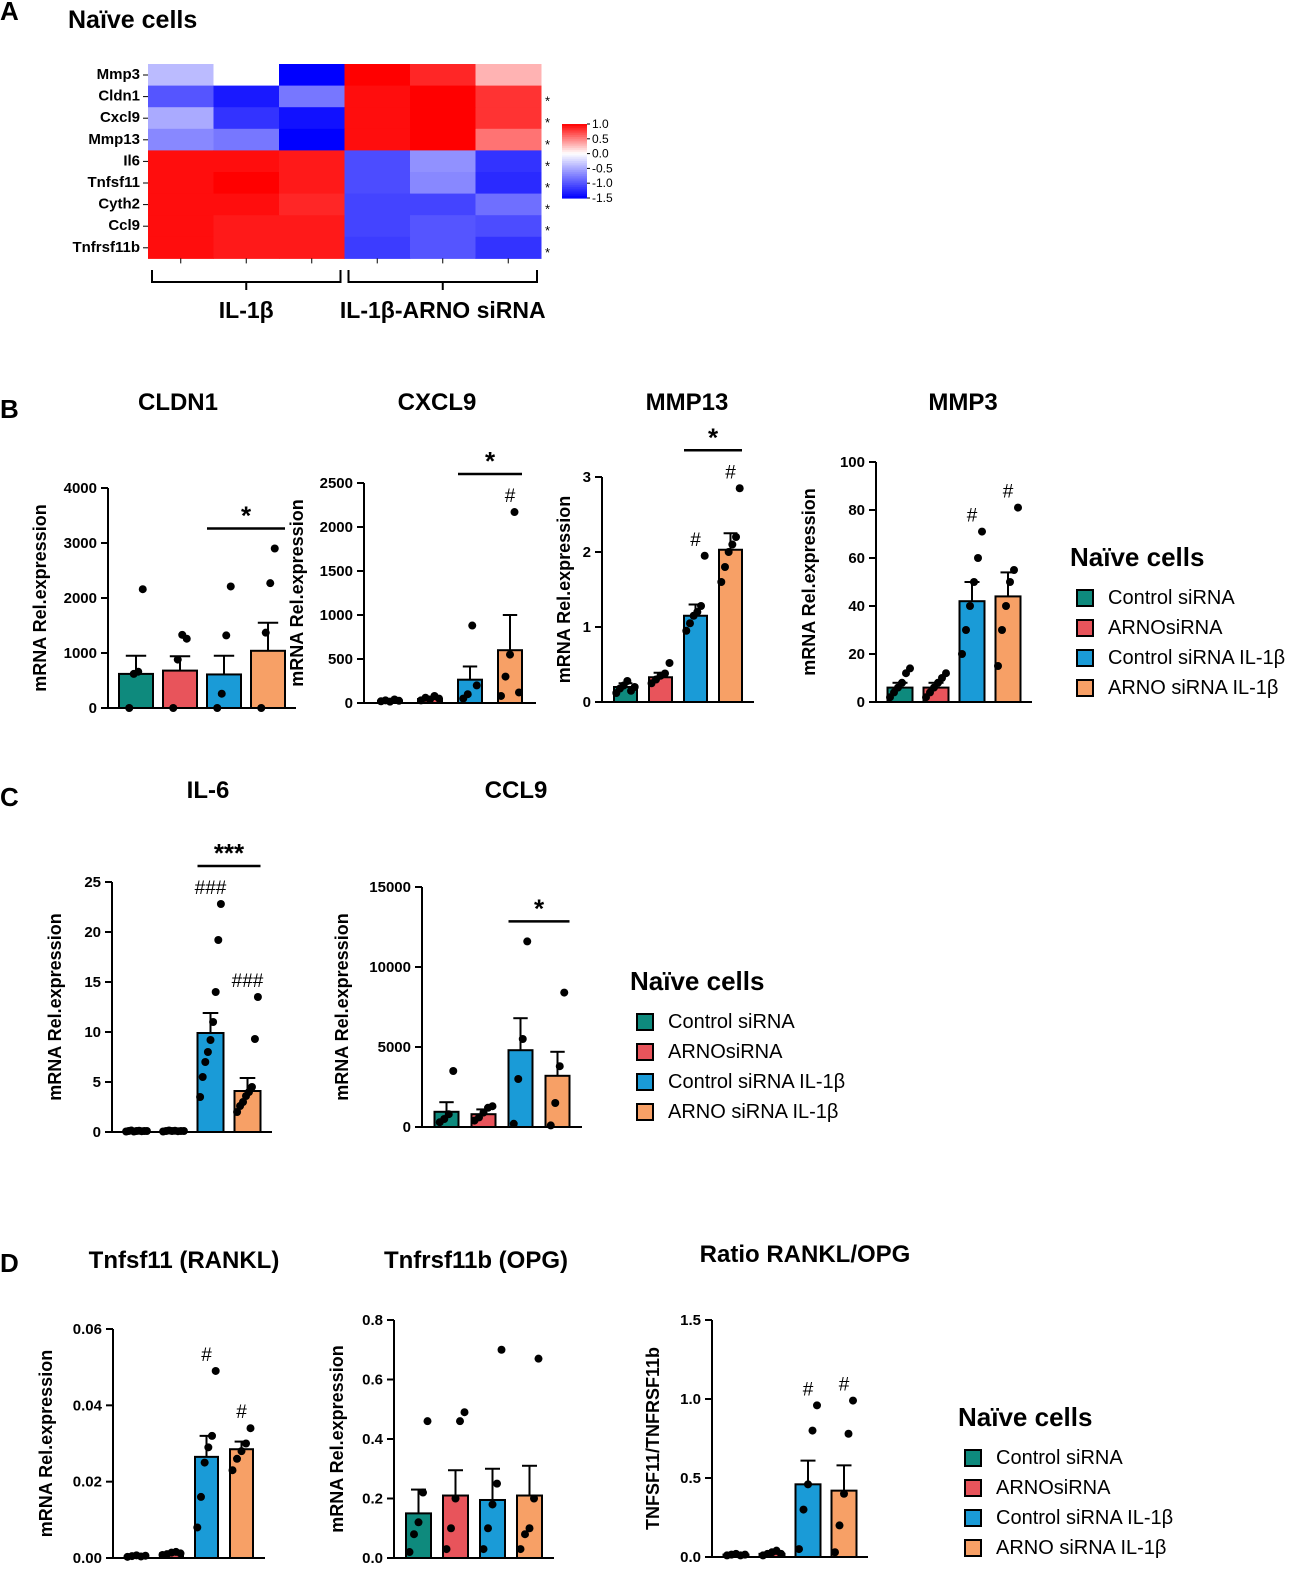 The height and width of the screenshot is (1581, 1299). Describe the element at coordinates (88, 1405) in the screenshot. I see `y-tick-label: 0.04` at that location.